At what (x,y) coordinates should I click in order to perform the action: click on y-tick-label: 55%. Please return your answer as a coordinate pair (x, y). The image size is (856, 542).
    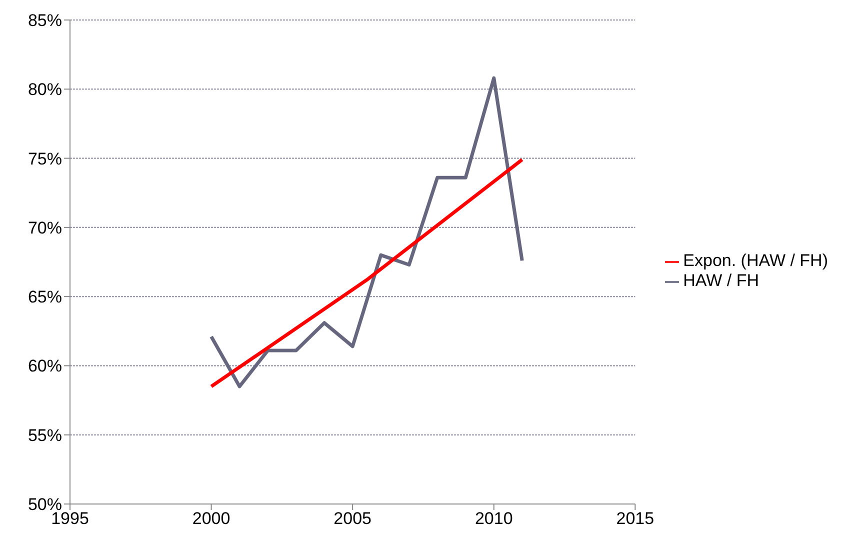
    Looking at the image, I should click on (45, 435).